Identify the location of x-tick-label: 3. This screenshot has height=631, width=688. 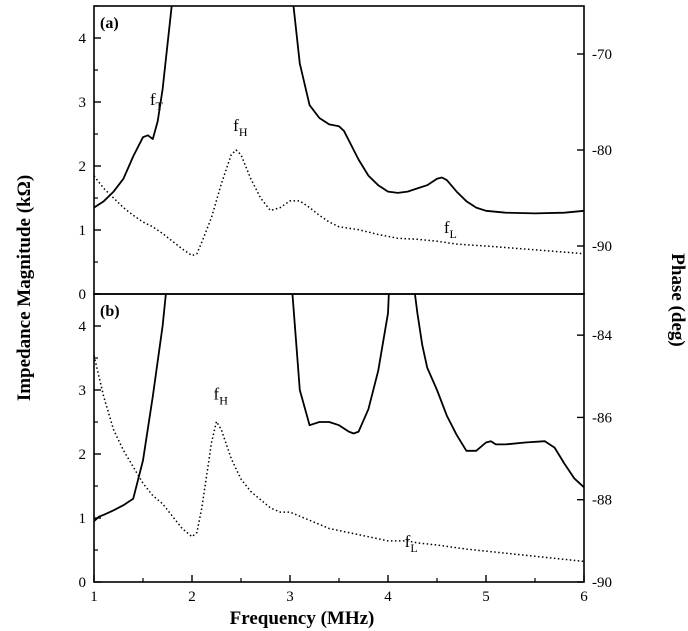
(290, 597).